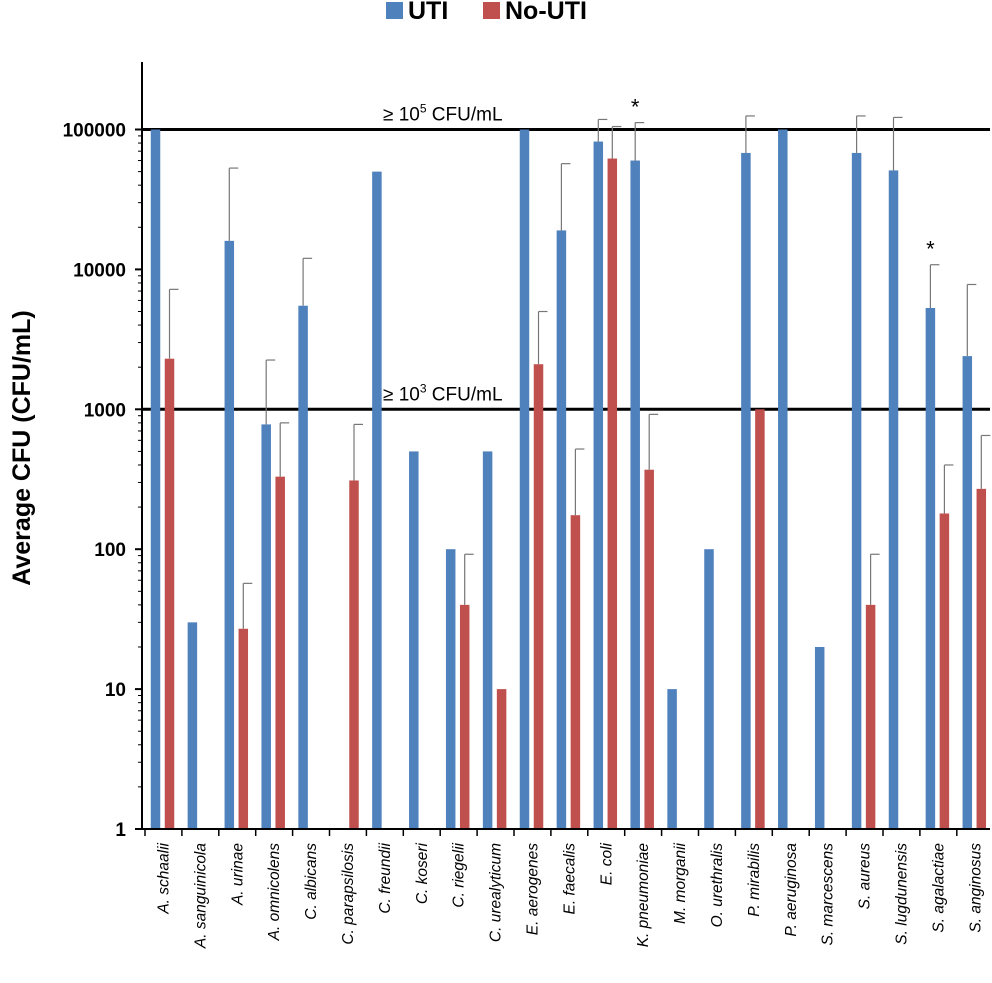 The image size is (992, 983). I want to click on legend-swatch-no-uti, so click(491, 10).